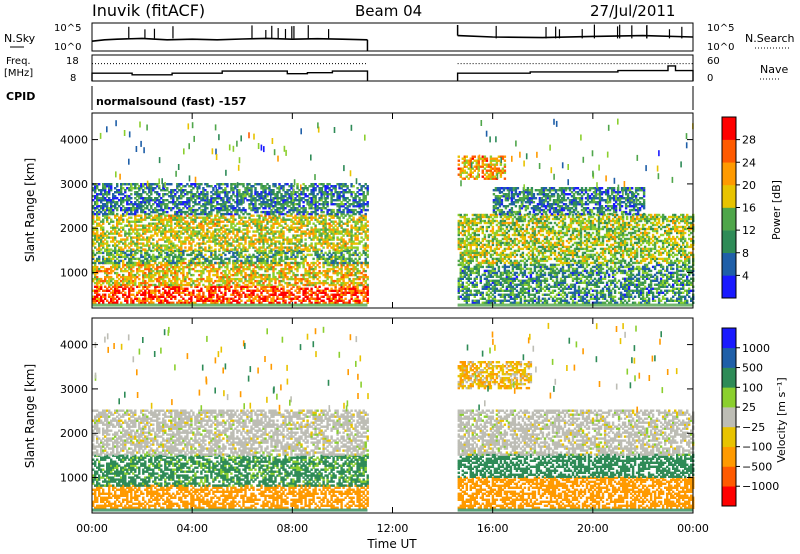  I want to click on frequency-left-label-units: [MHz], so click(18, 73).